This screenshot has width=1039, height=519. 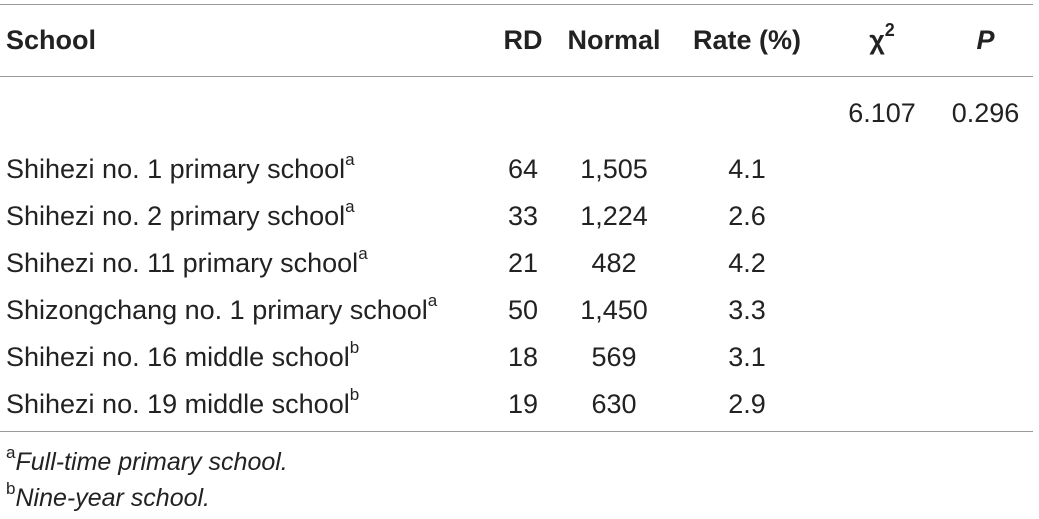 What do you see at coordinates (182, 263) in the screenshot?
I see `school-name: Shihezi no. 11 primary school` at bounding box center [182, 263].